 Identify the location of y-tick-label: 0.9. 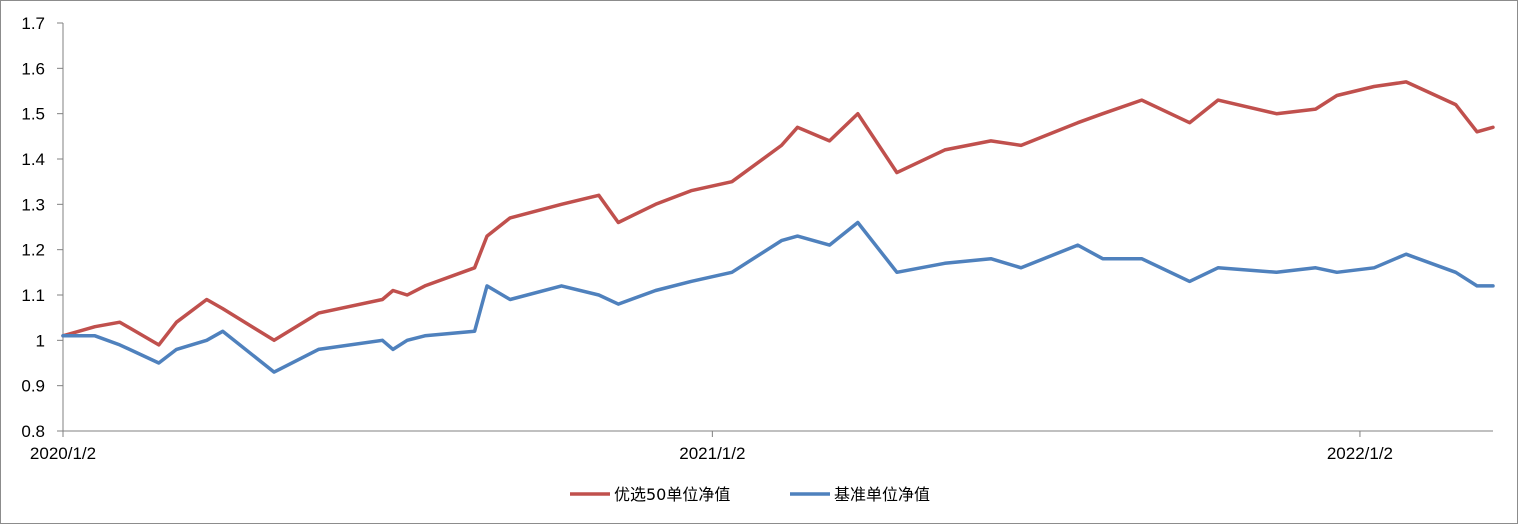
(33, 386).